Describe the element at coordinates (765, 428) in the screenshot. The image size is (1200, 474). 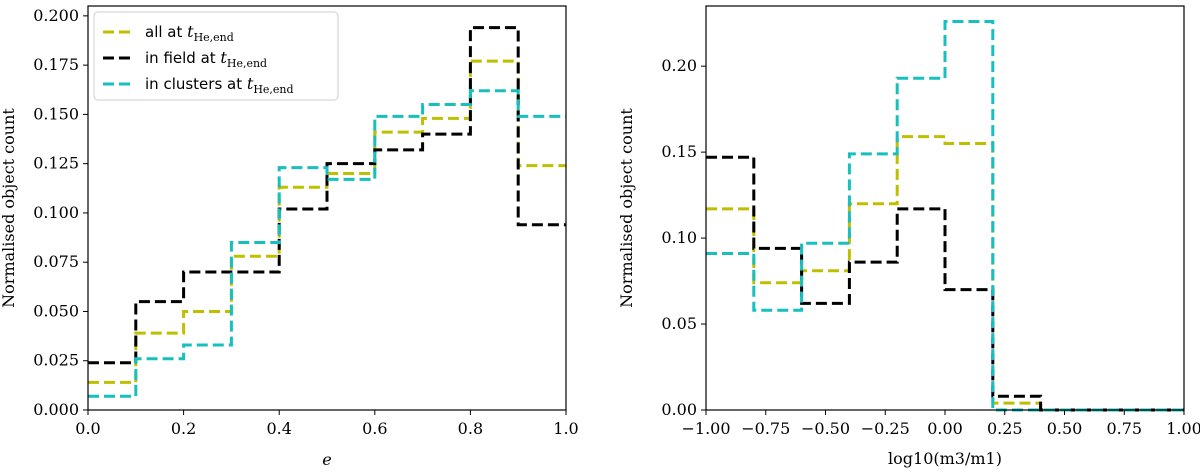
I see `x-tick-label: −0.75` at that location.